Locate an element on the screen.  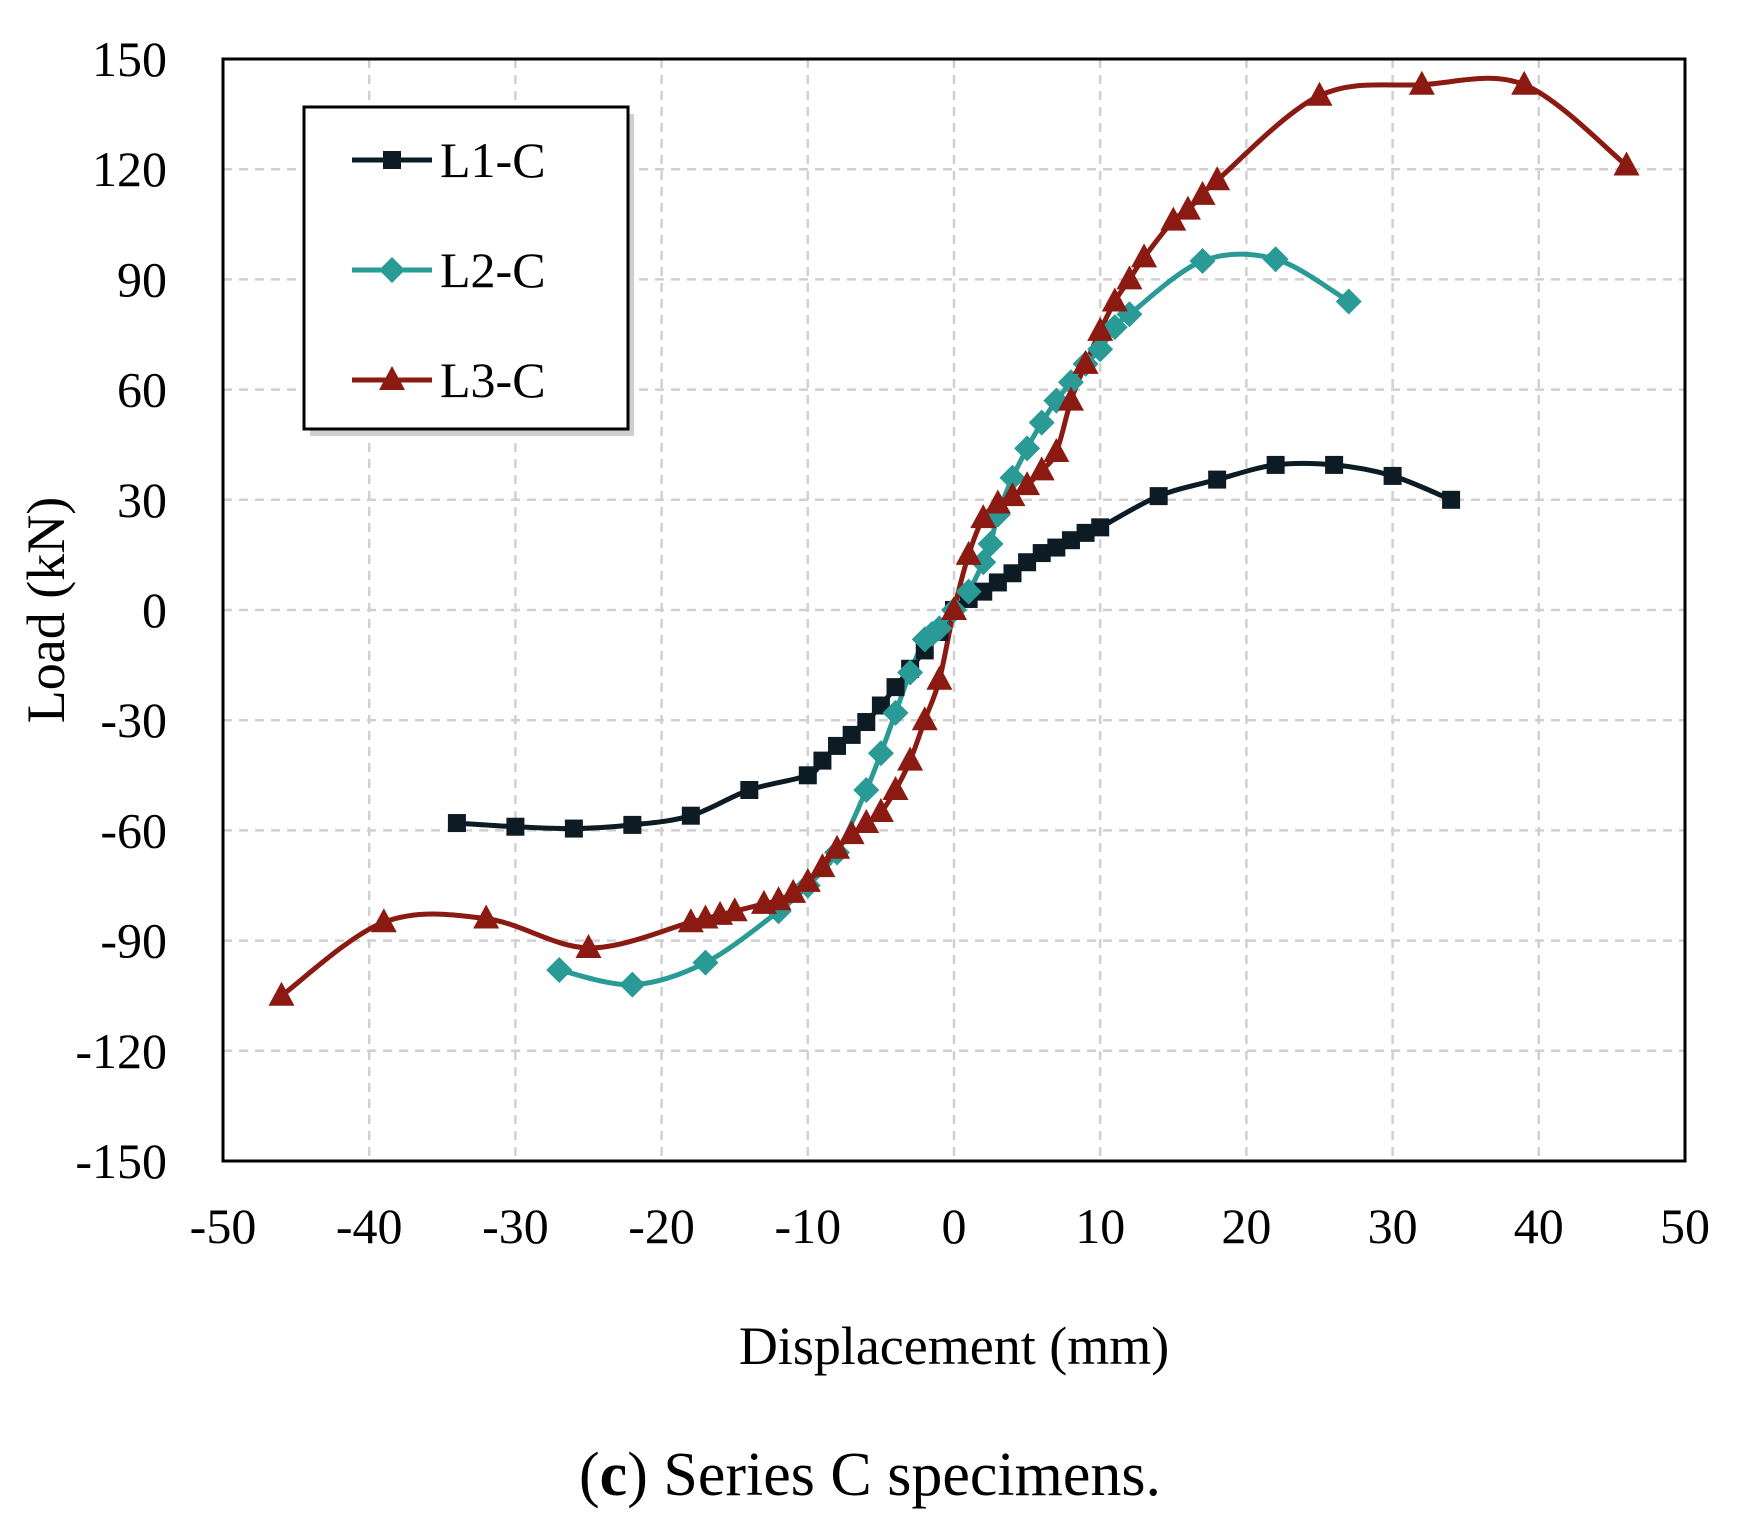
x-tick-label: 40 is located at coordinates (1539, 1226).